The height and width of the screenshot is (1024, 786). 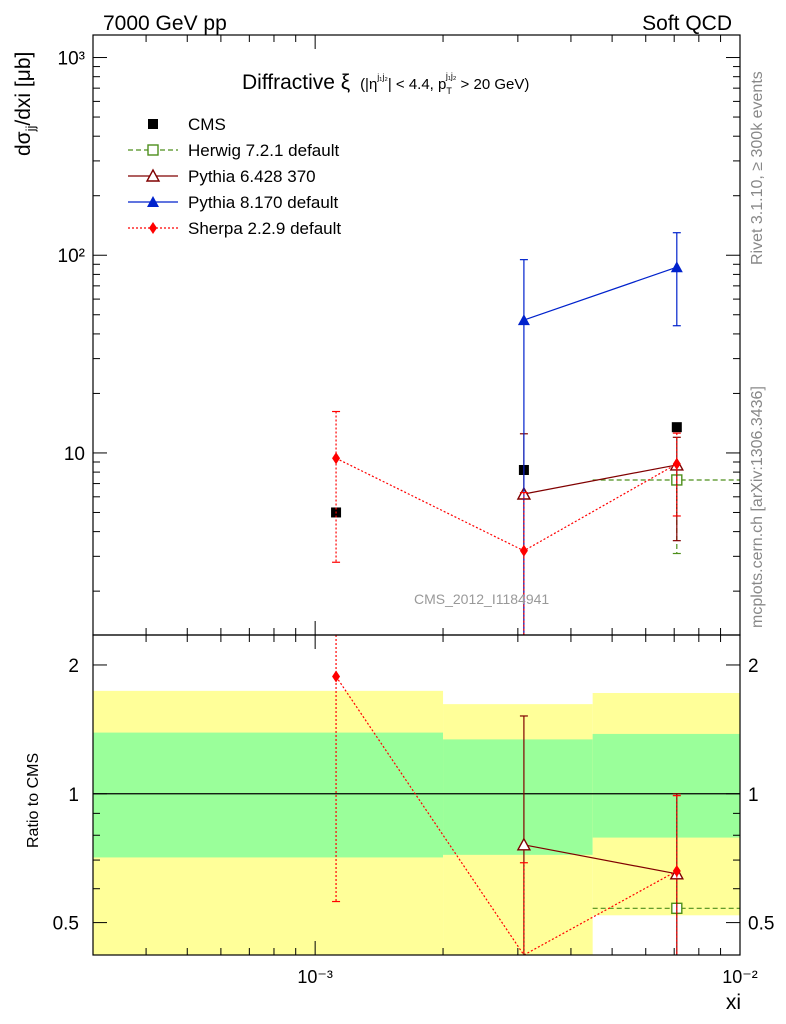 I want to click on y-axis-label: dσjj/dxi [μb], so click(x=25, y=104).